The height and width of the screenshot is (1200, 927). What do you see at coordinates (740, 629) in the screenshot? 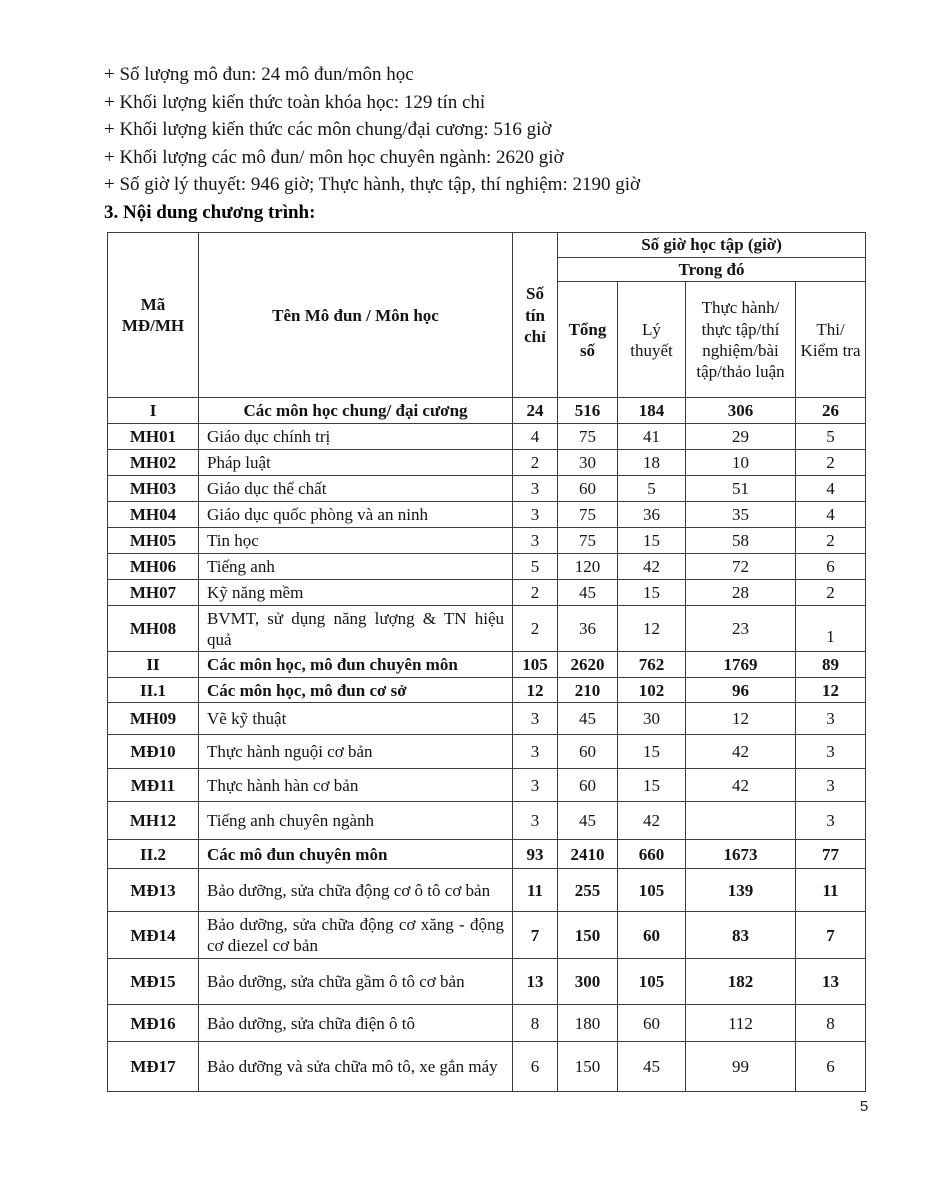
I see `row-value: 23` at bounding box center [740, 629].